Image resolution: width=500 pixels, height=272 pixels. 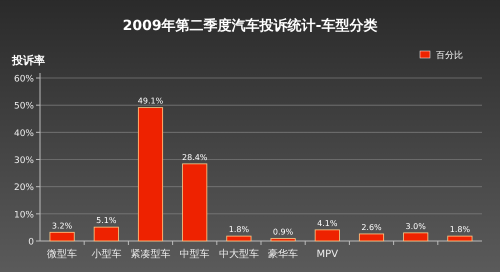 I want to click on data-label: 2.6%, so click(x=371, y=227).